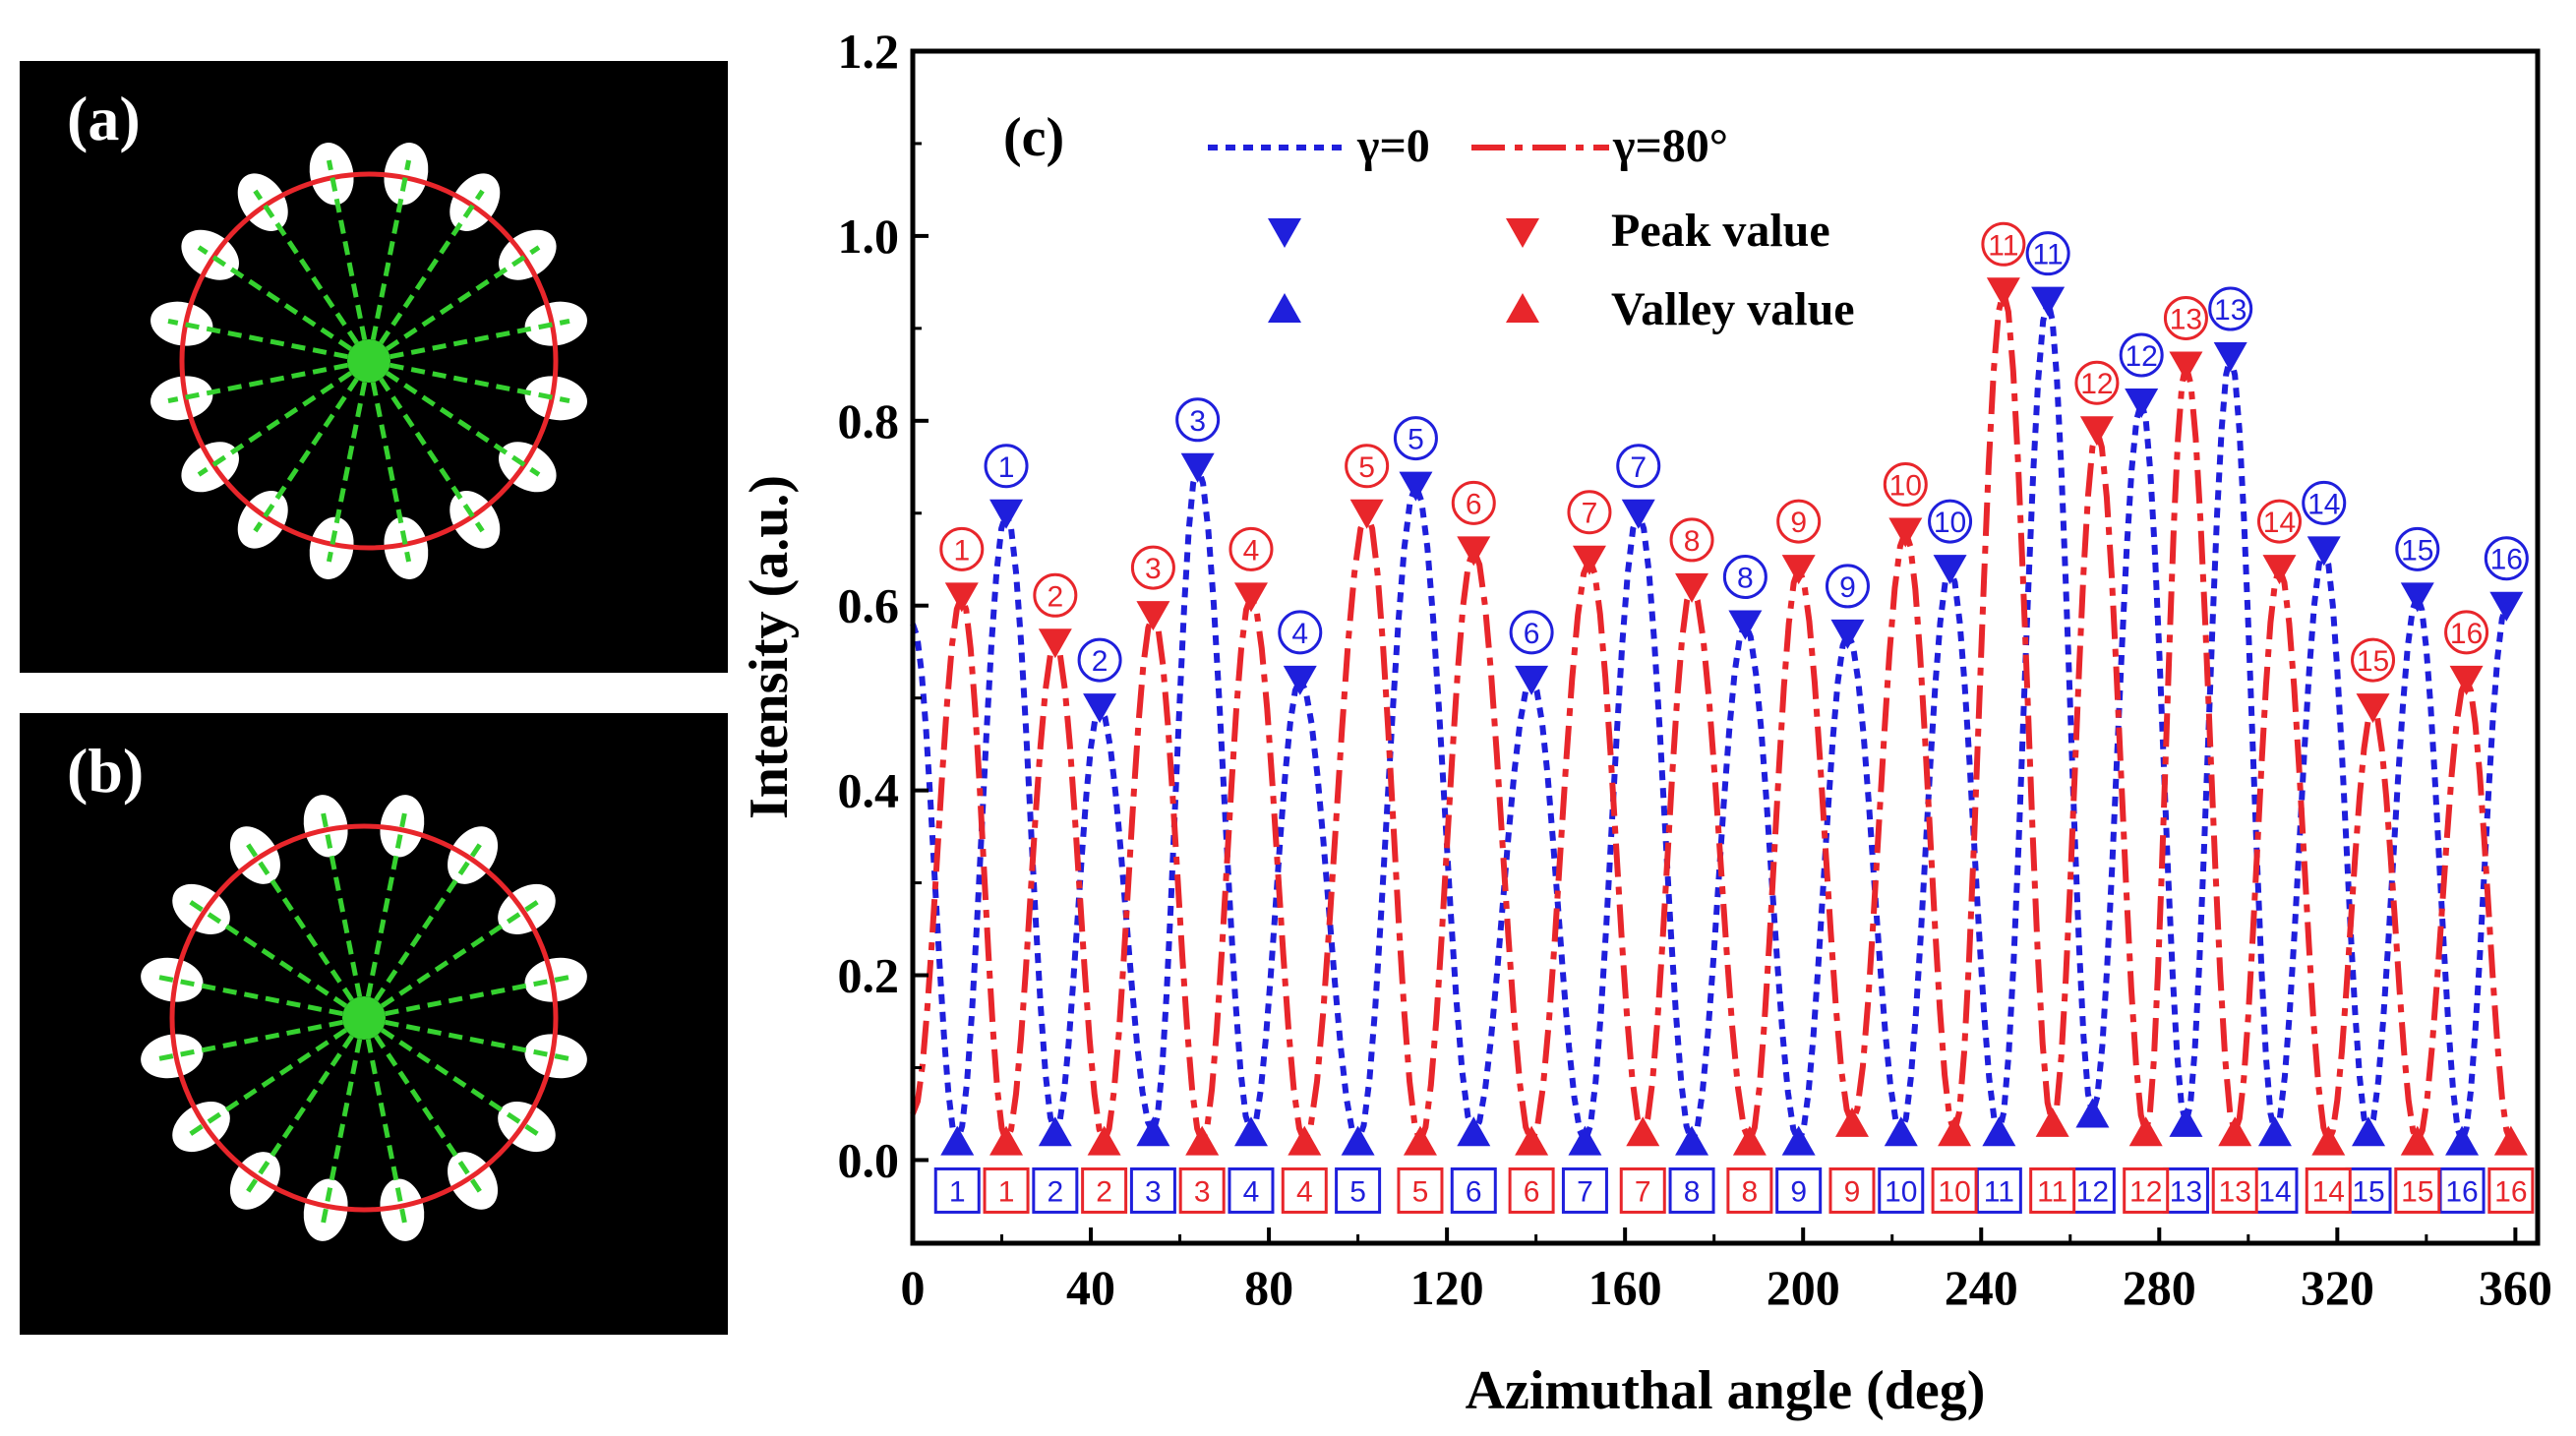 The image size is (2576, 1436). Describe the element at coordinates (2368, 1191) in the screenshot. I see `gamma0-valley-index-label: 15` at that location.